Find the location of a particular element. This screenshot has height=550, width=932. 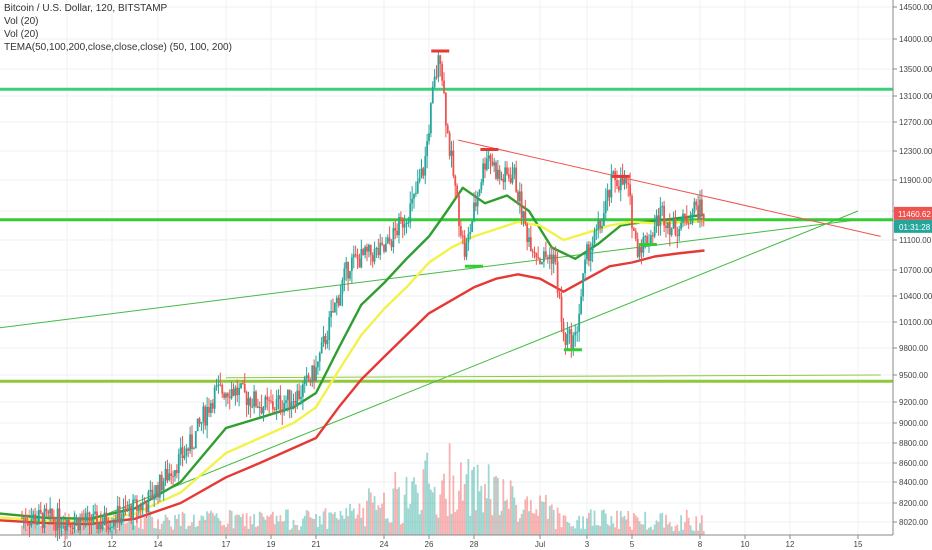

volume-indicator-2: Vol (20) is located at coordinates (21, 34).